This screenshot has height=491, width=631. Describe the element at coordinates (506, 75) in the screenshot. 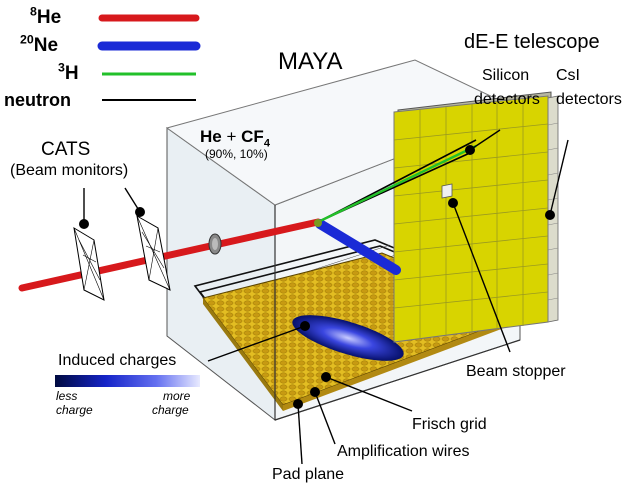

I see `silicon-label-1: Silicon` at that location.